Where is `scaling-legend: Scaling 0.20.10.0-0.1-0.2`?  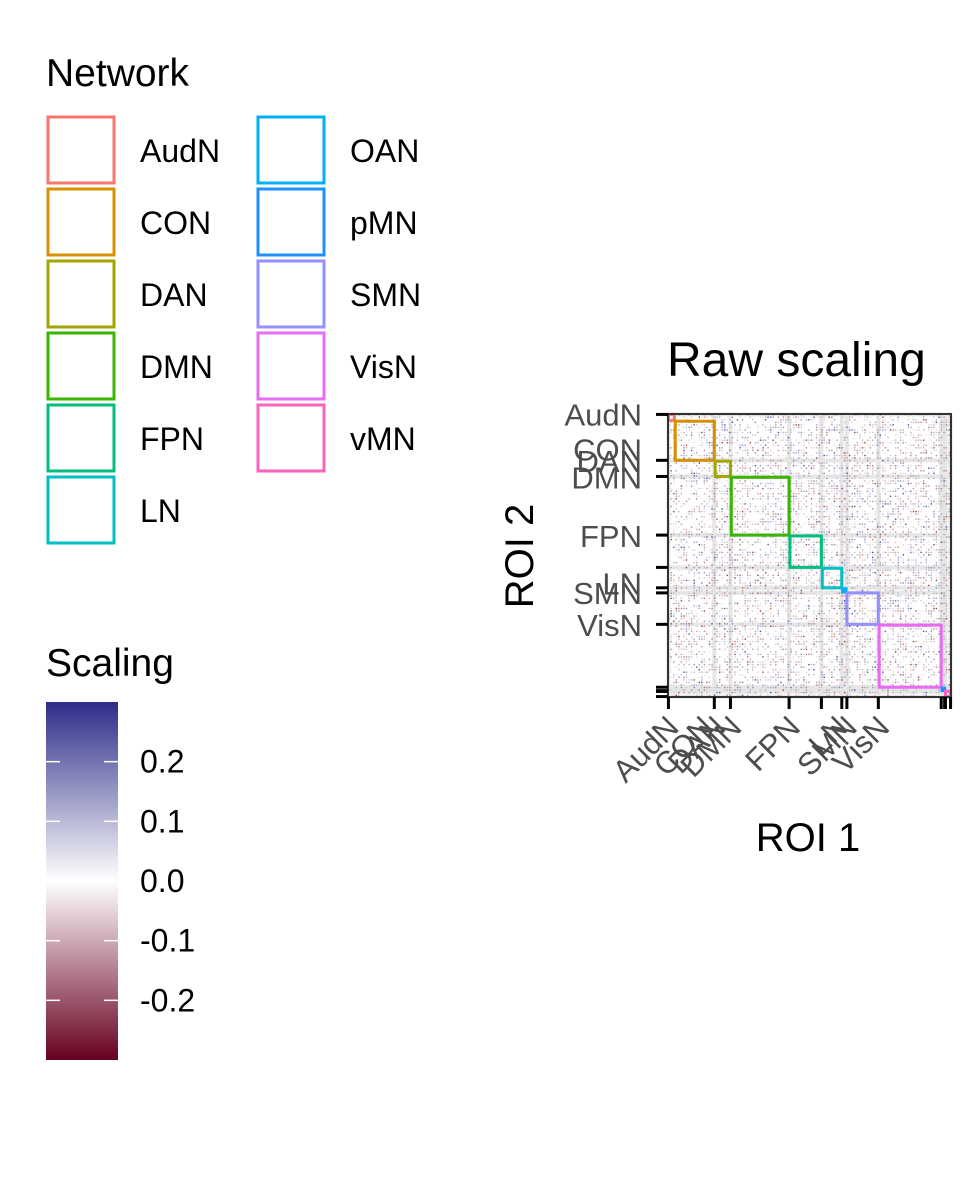 scaling-legend: Scaling 0.20.10.0-0.1-0.2 is located at coordinates (120, 851).